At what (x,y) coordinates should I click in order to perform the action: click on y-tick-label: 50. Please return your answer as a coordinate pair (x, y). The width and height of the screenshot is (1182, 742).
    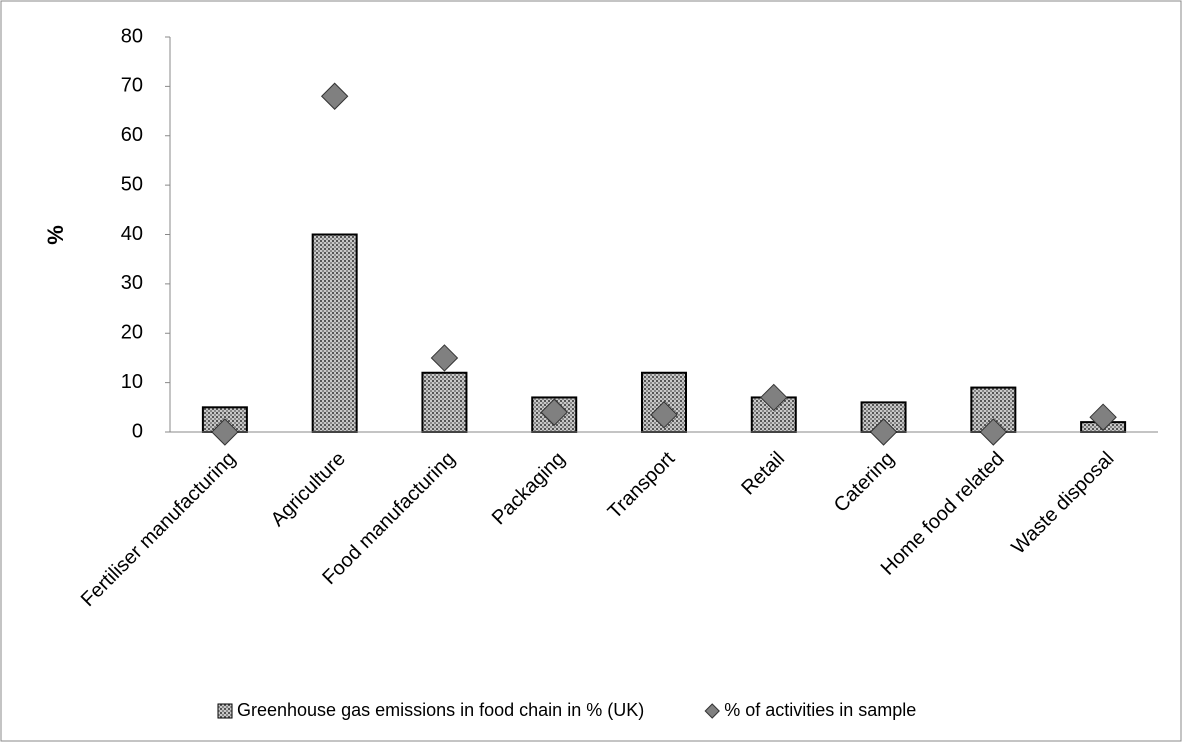
    Looking at the image, I should click on (132, 184).